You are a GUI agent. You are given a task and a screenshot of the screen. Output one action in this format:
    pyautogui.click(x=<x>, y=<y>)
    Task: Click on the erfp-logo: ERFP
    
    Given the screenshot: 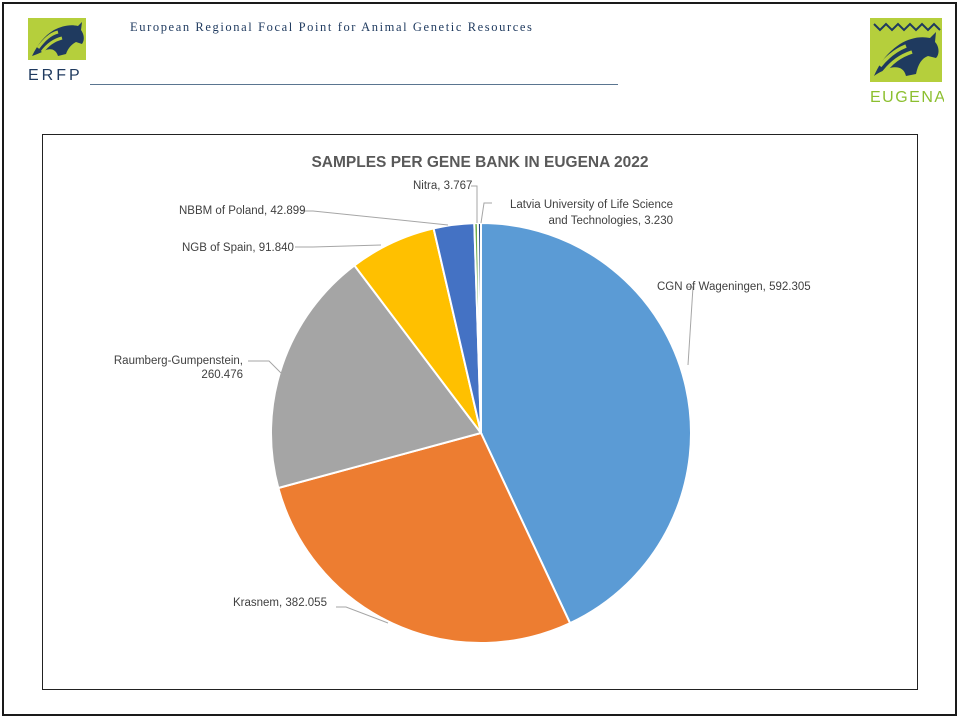 What is the action you would take?
    pyautogui.click(x=57, y=51)
    